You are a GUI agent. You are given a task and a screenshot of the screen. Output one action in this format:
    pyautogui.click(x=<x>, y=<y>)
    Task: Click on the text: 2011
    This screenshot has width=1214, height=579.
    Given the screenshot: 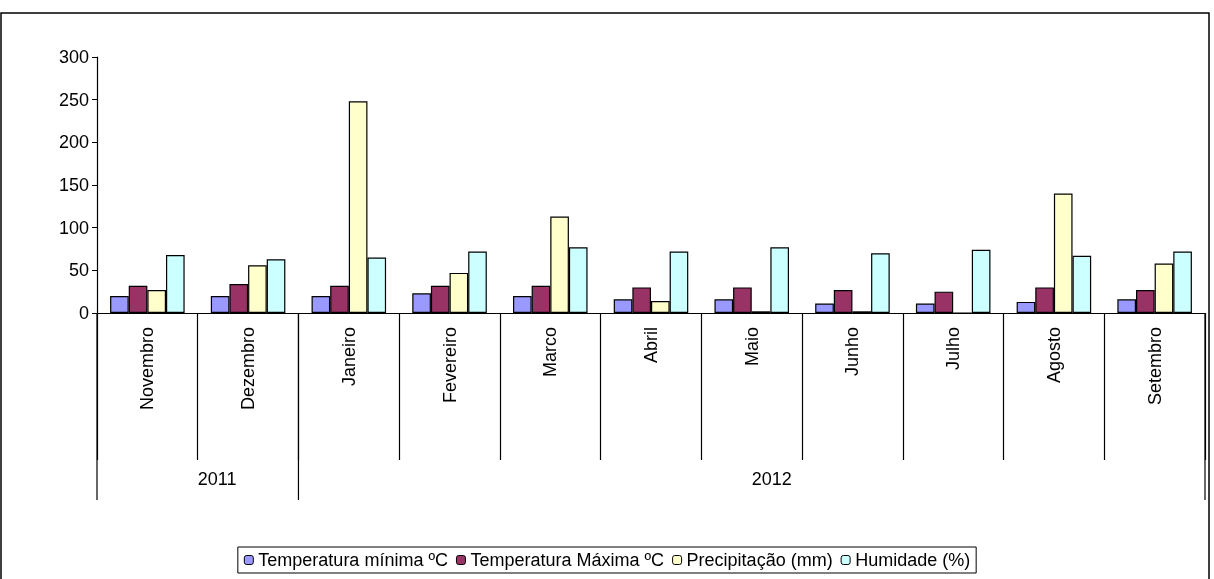 What is the action you would take?
    pyautogui.click(x=217, y=479)
    